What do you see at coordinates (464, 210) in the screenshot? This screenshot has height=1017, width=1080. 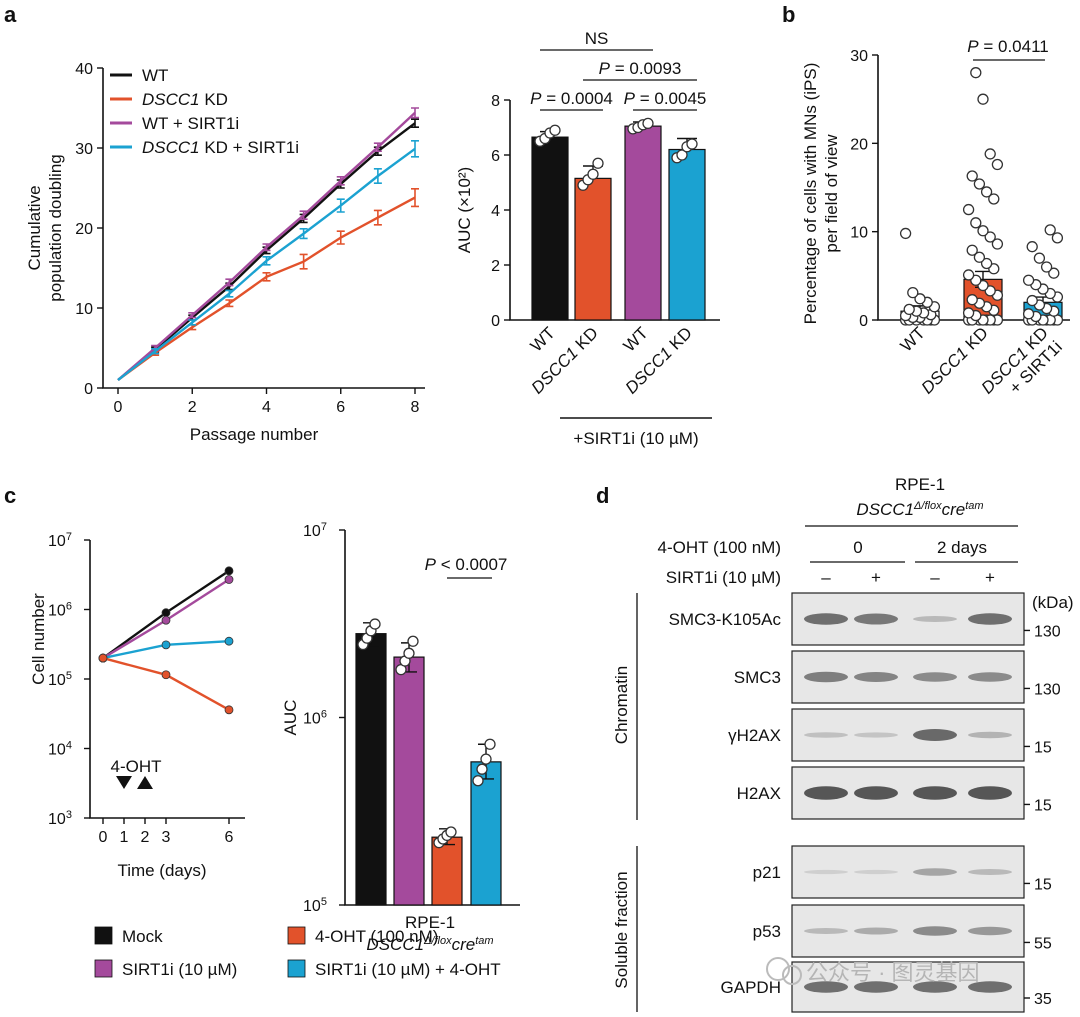 I see `y-axis-label: AUC (×10²)` at bounding box center [464, 210].